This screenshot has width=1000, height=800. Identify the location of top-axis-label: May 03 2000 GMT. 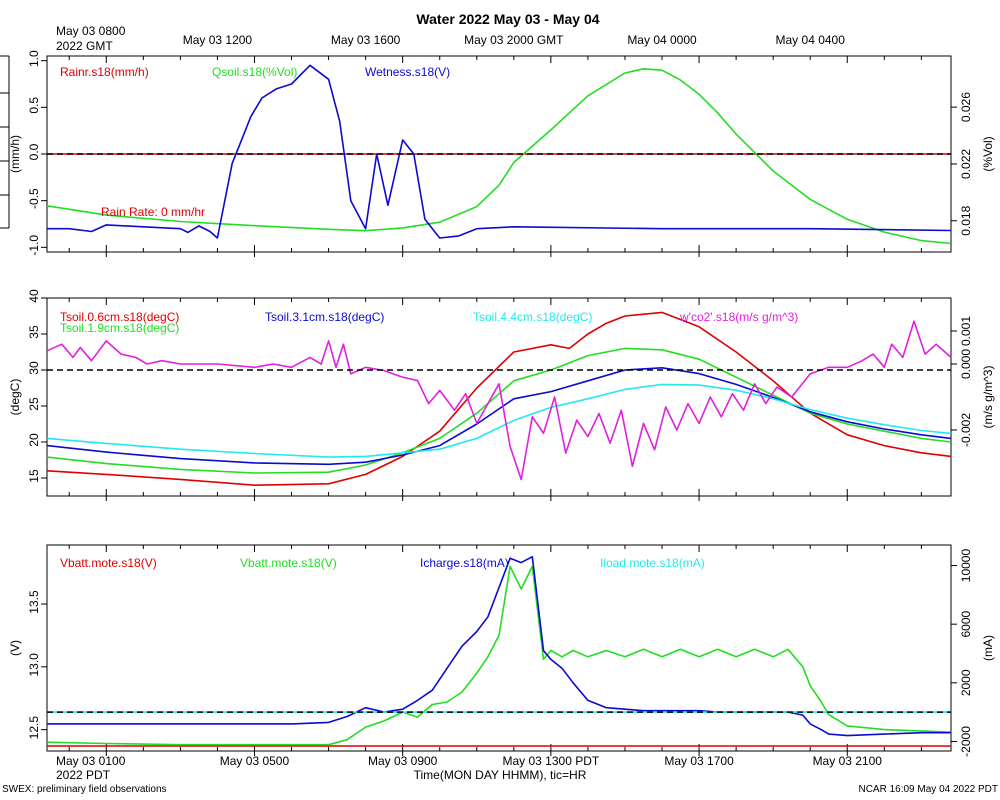
(514, 40).